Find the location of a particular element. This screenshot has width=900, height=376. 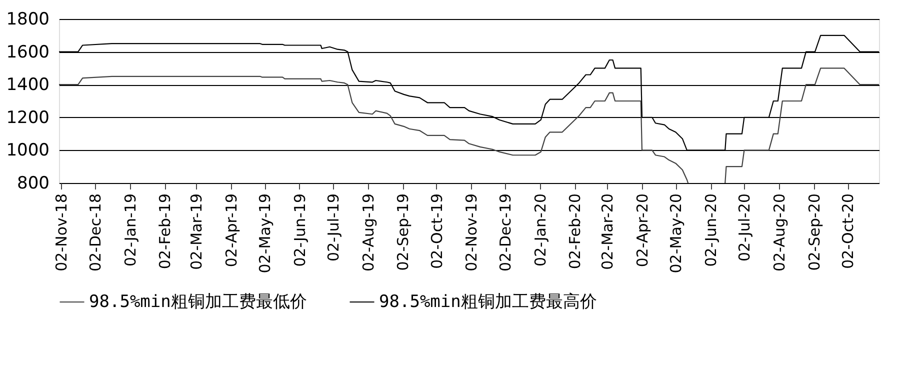

x-tick-label: 02-Sep-20 is located at coordinates (814, 232).